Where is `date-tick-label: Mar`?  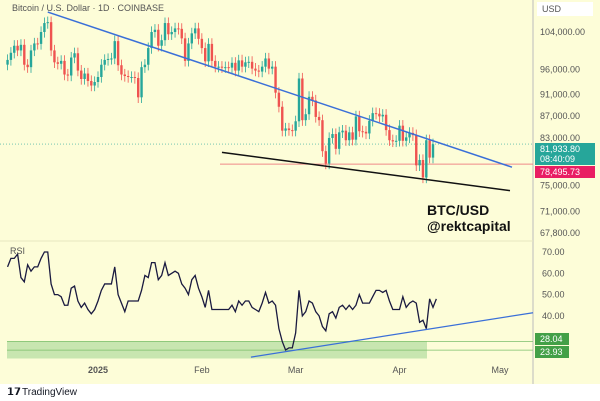
date-tick-label: Mar is located at coordinates (296, 370).